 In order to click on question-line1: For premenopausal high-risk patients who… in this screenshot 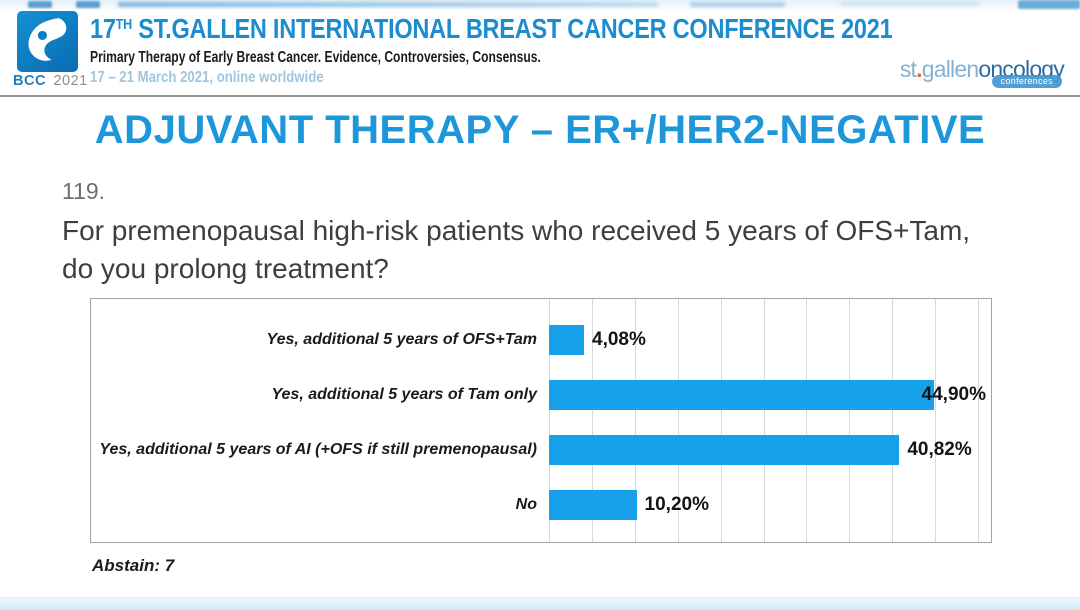, I will do `click(516, 230)`.